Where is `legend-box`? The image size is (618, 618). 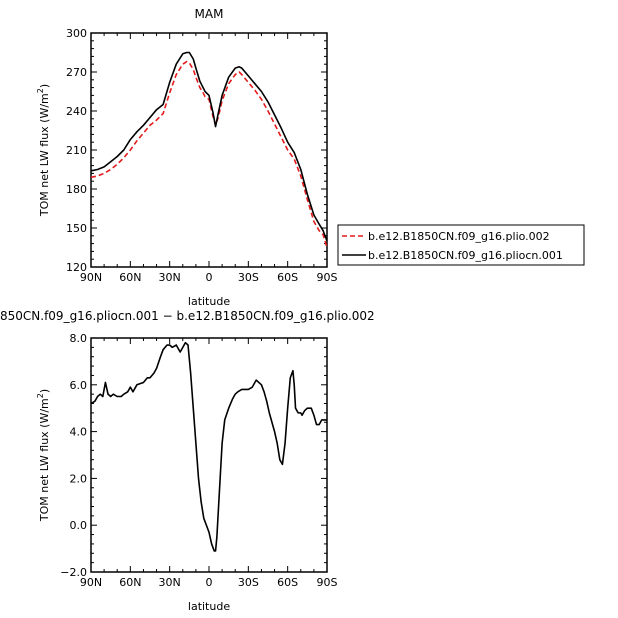
legend-box is located at coordinates (461, 245).